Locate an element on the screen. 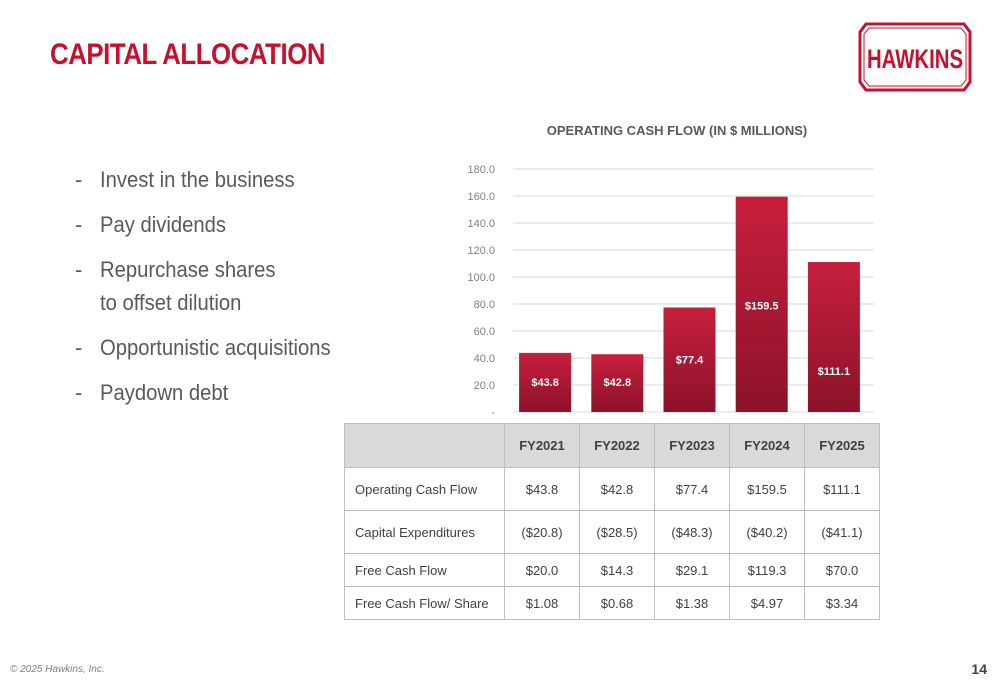 Image resolution: width=1000 pixels, height=685 pixels. y-tick-label: 160.0 is located at coordinates (481, 197).